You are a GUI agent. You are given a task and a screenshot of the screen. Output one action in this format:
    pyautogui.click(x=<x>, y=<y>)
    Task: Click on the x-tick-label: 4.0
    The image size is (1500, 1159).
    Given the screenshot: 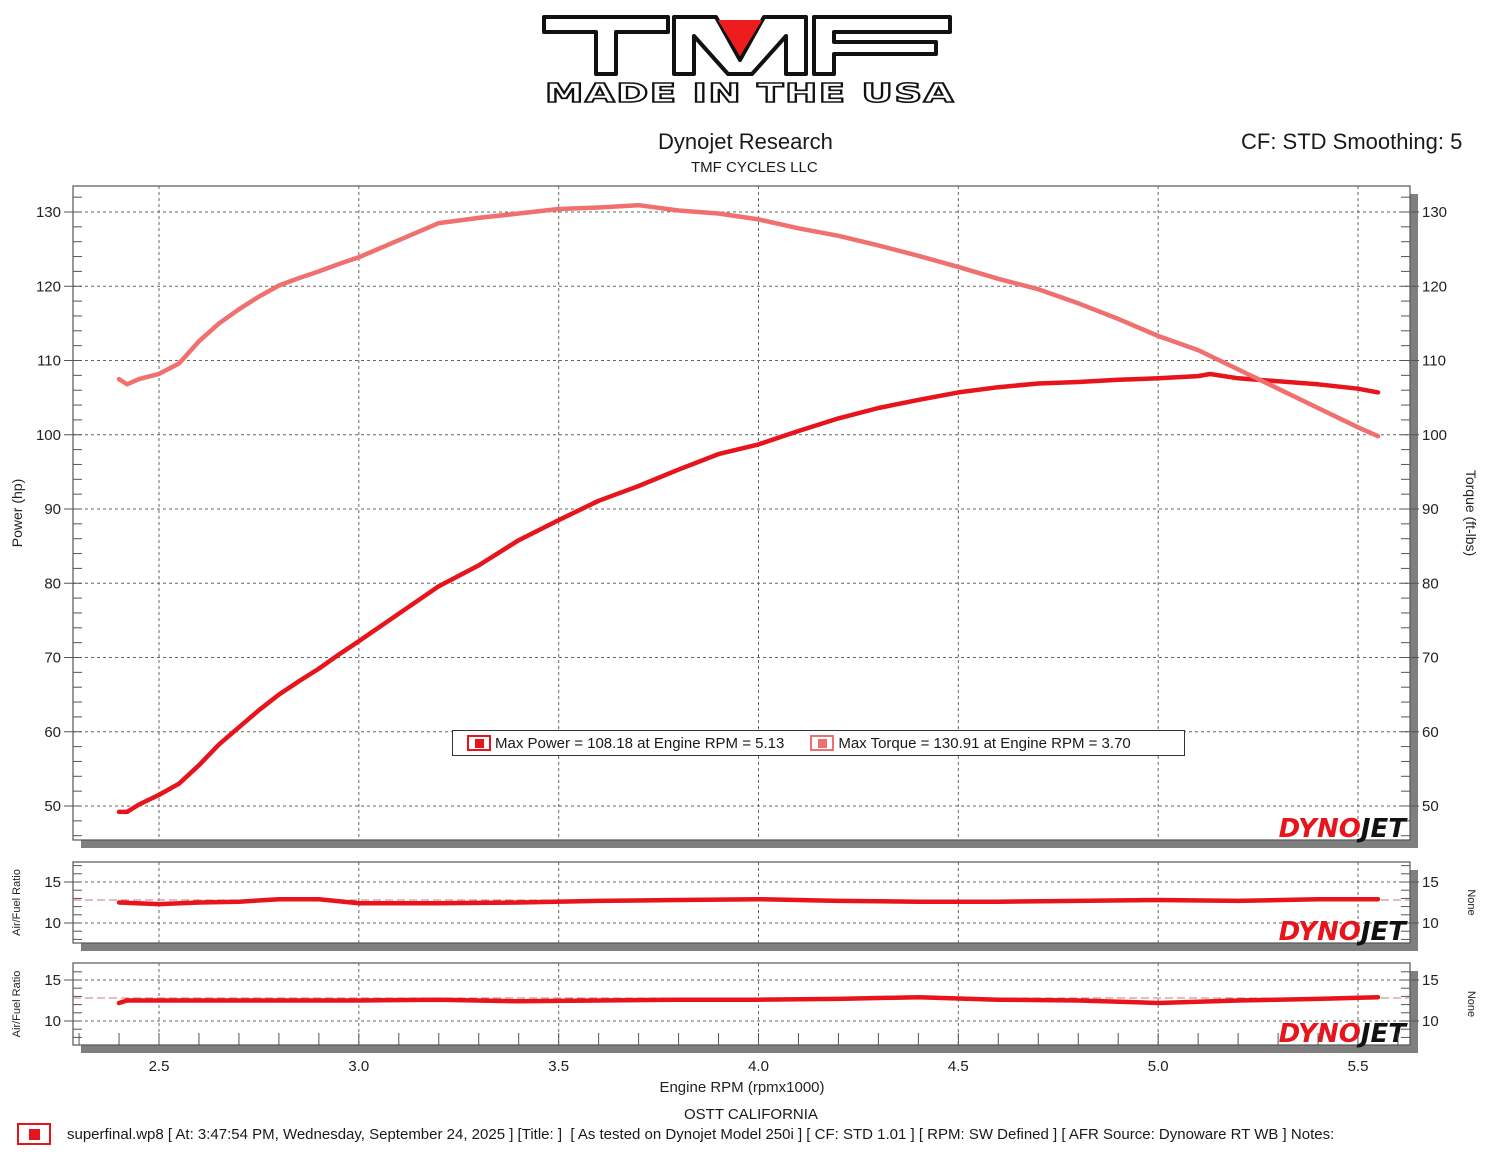 What is the action you would take?
    pyautogui.click(x=758, y=1066)
    